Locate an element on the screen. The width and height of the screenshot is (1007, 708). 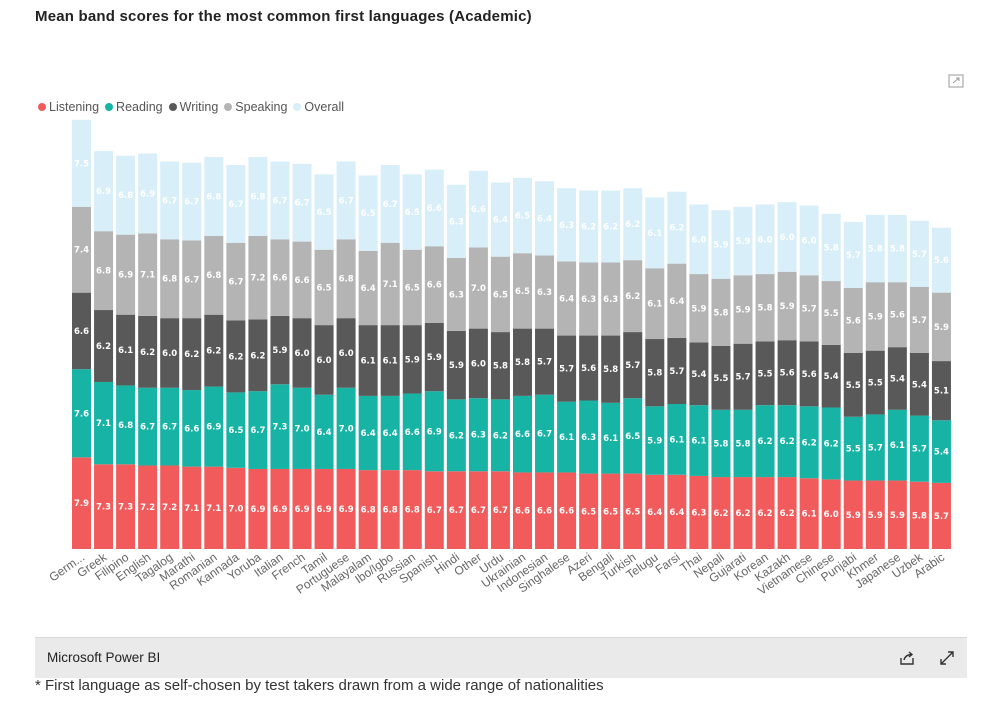
powerbi-brand-label: Microsoft Power BI is located at coordinates (104, 657).